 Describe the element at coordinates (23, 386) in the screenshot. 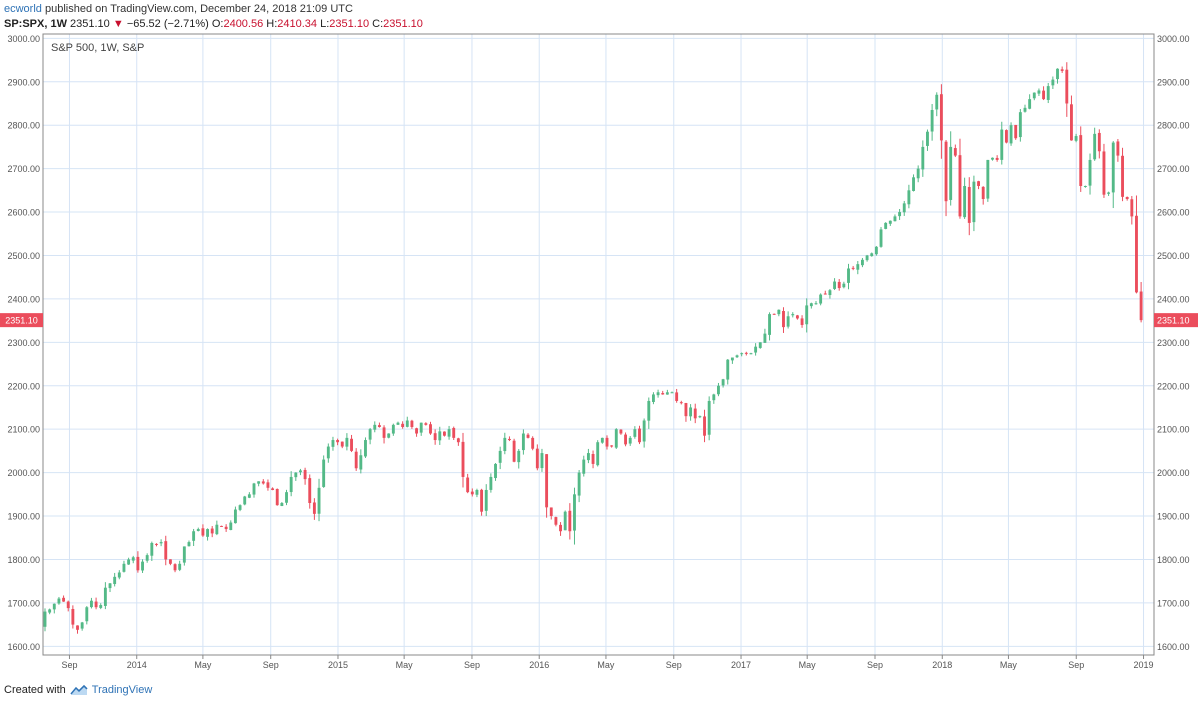

I see `y-tick-label-left: 2200.00` at that location.